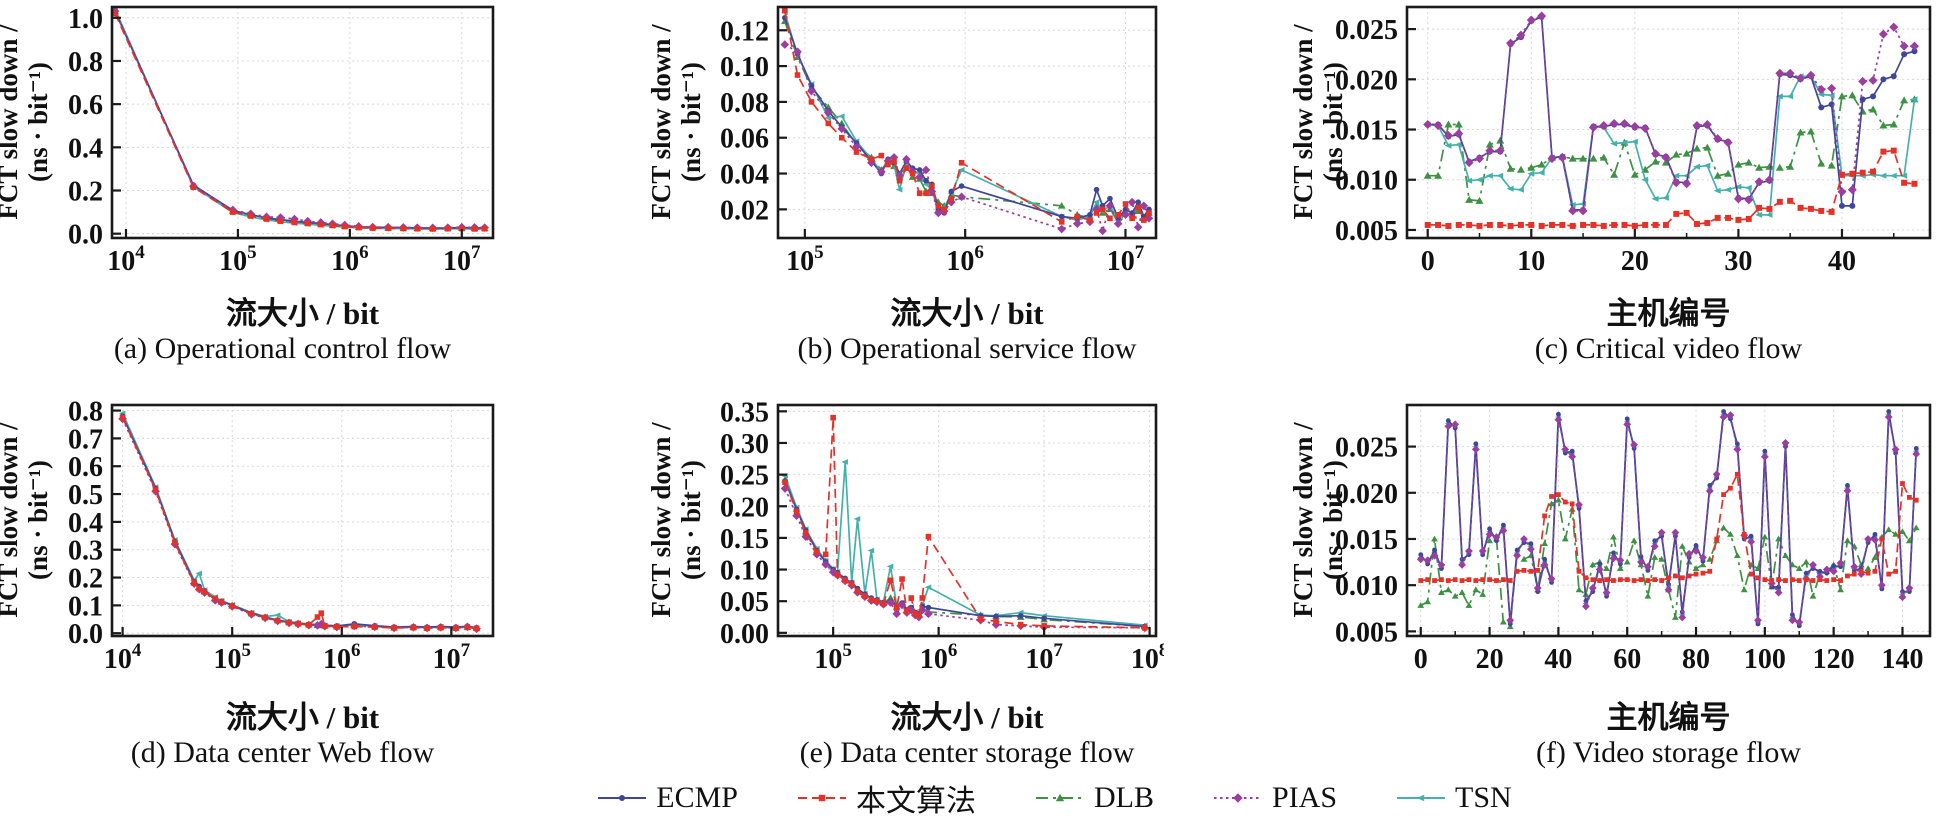 The width and height of the screenshot is (1938, 819). I want to click on svg-text: 104, so click(123, 657).